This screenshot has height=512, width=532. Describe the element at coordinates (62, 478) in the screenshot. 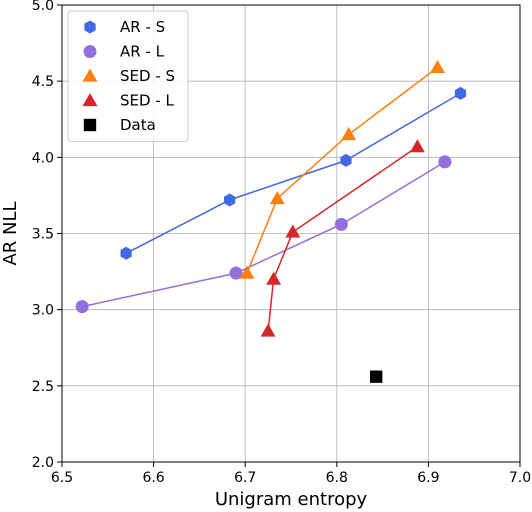

I see `x-tick-label: 6.5` at that location.